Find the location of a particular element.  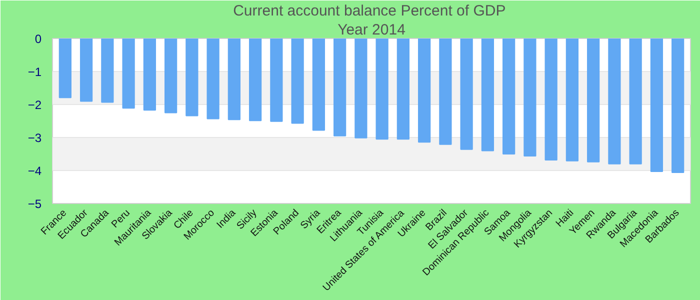

y-tick-label: −1 is located at coordinates (35, 72).